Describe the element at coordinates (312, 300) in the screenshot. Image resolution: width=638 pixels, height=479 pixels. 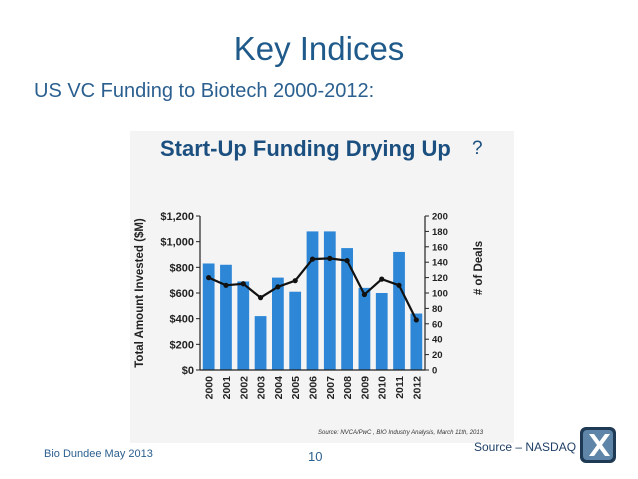
I see `bar-2006` at that location.